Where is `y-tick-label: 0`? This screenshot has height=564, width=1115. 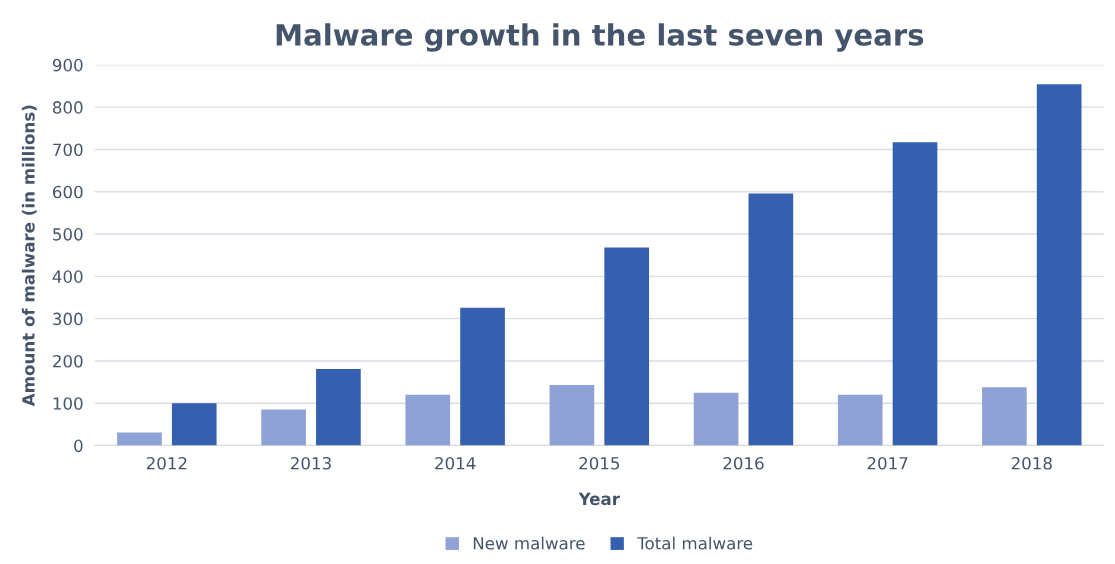
y-tick-label: 0 is located at coordinates (78, 446).